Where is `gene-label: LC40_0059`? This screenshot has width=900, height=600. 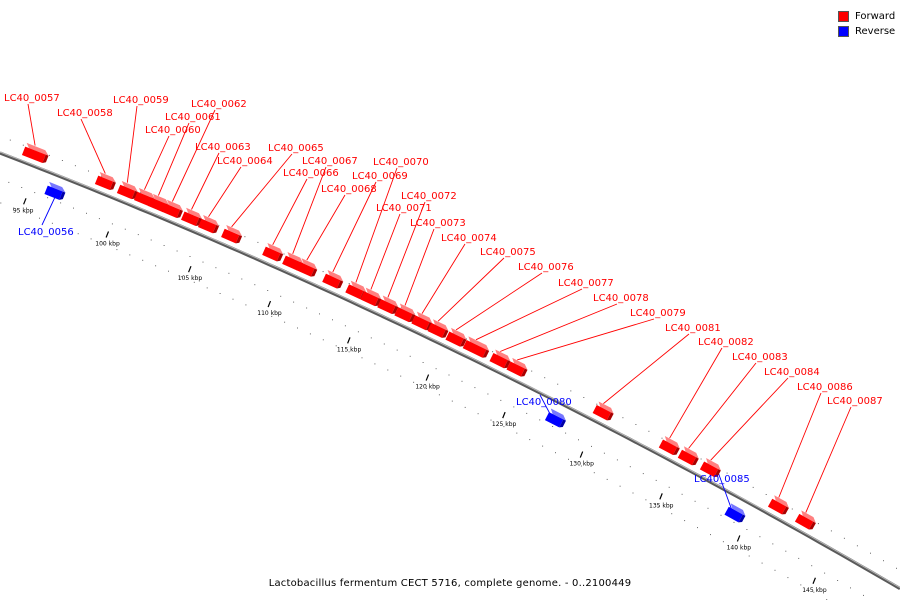
gene-label: LC40_0059 is located at coordinates (141, 100).